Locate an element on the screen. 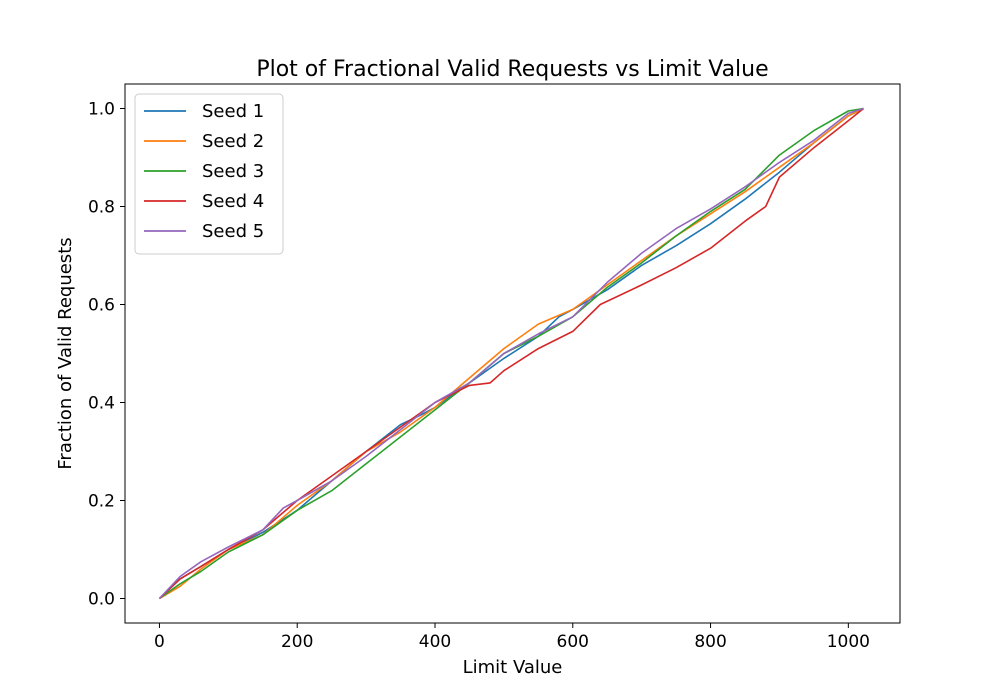 The image size is (1000, 700). legend-label-2: Seed 2 is located at coordinates (233, 141).